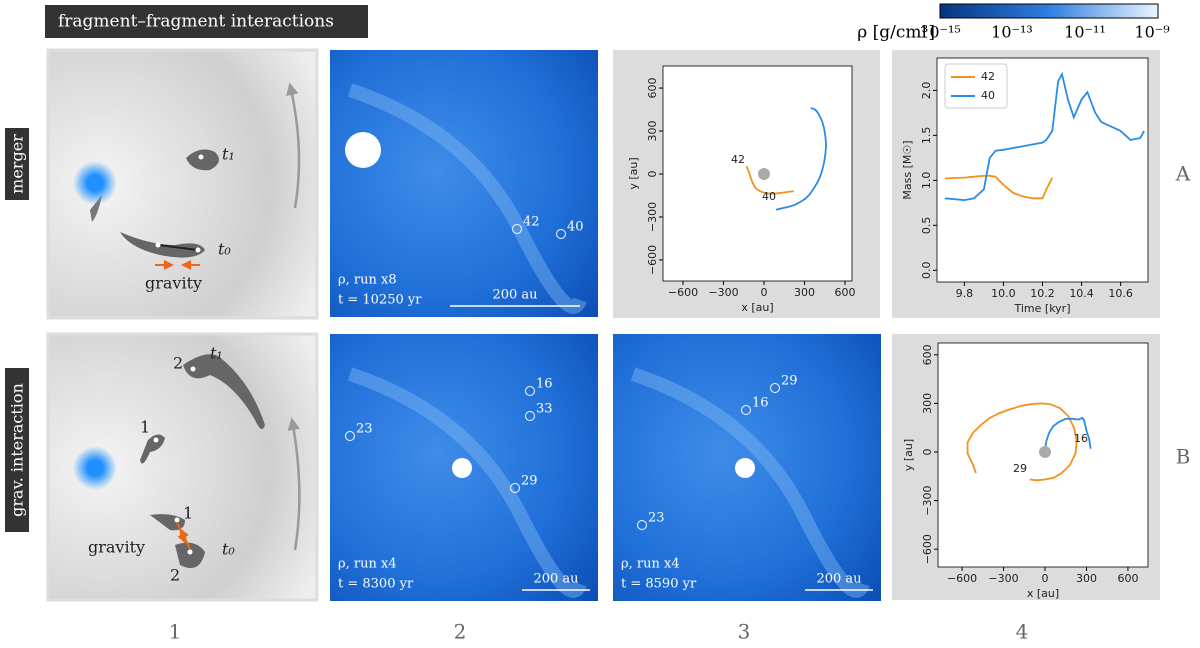  What do you see at coordinates (575, 227) in the screenshot?
I see `fragment-label: 40` at bounding box center [575, 227].